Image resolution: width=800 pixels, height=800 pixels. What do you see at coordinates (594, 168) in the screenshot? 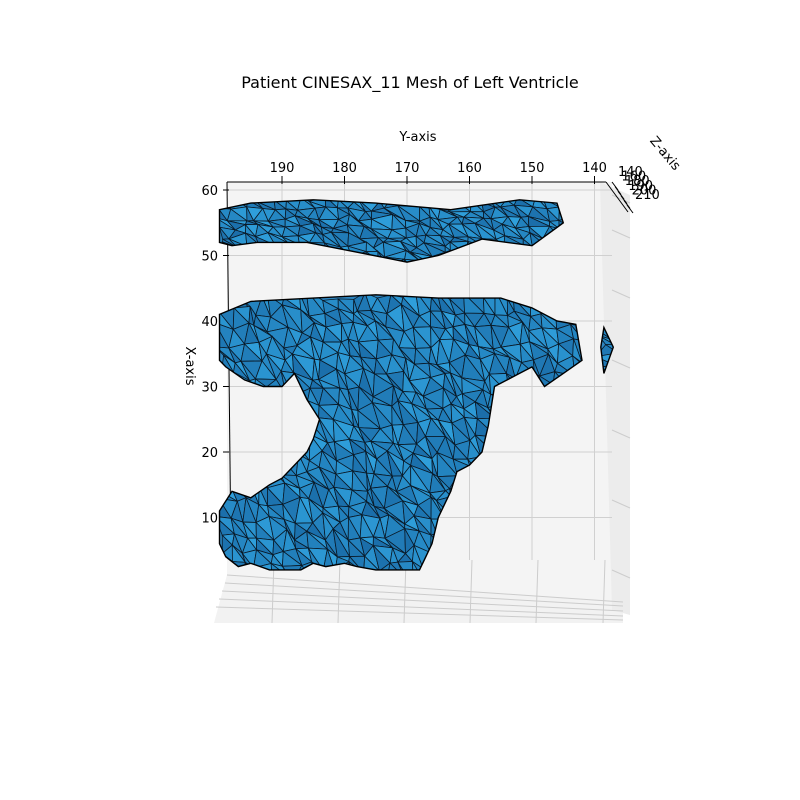
I see `y-tick-label: 140` at bounding box center [594, 168].